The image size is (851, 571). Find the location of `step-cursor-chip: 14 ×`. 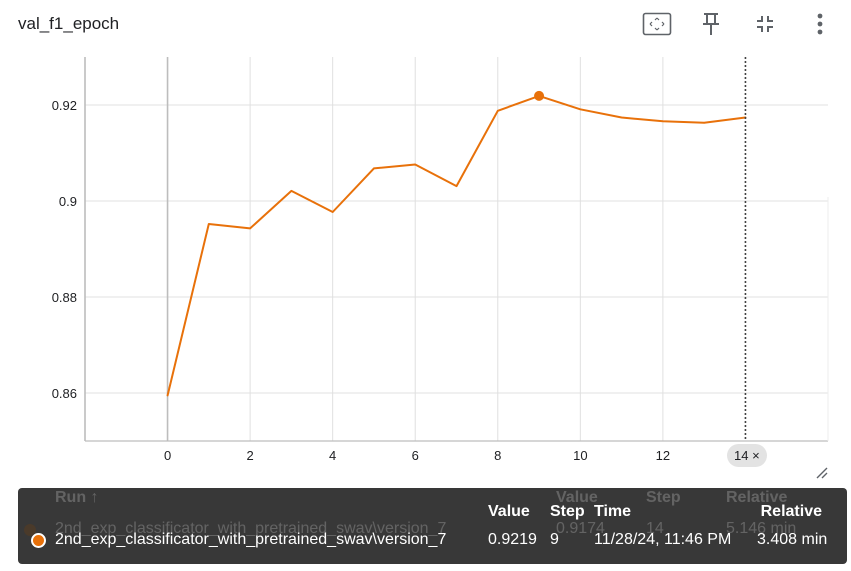

step-cursor-chip: 14 × is located at coordinates (747, 455).